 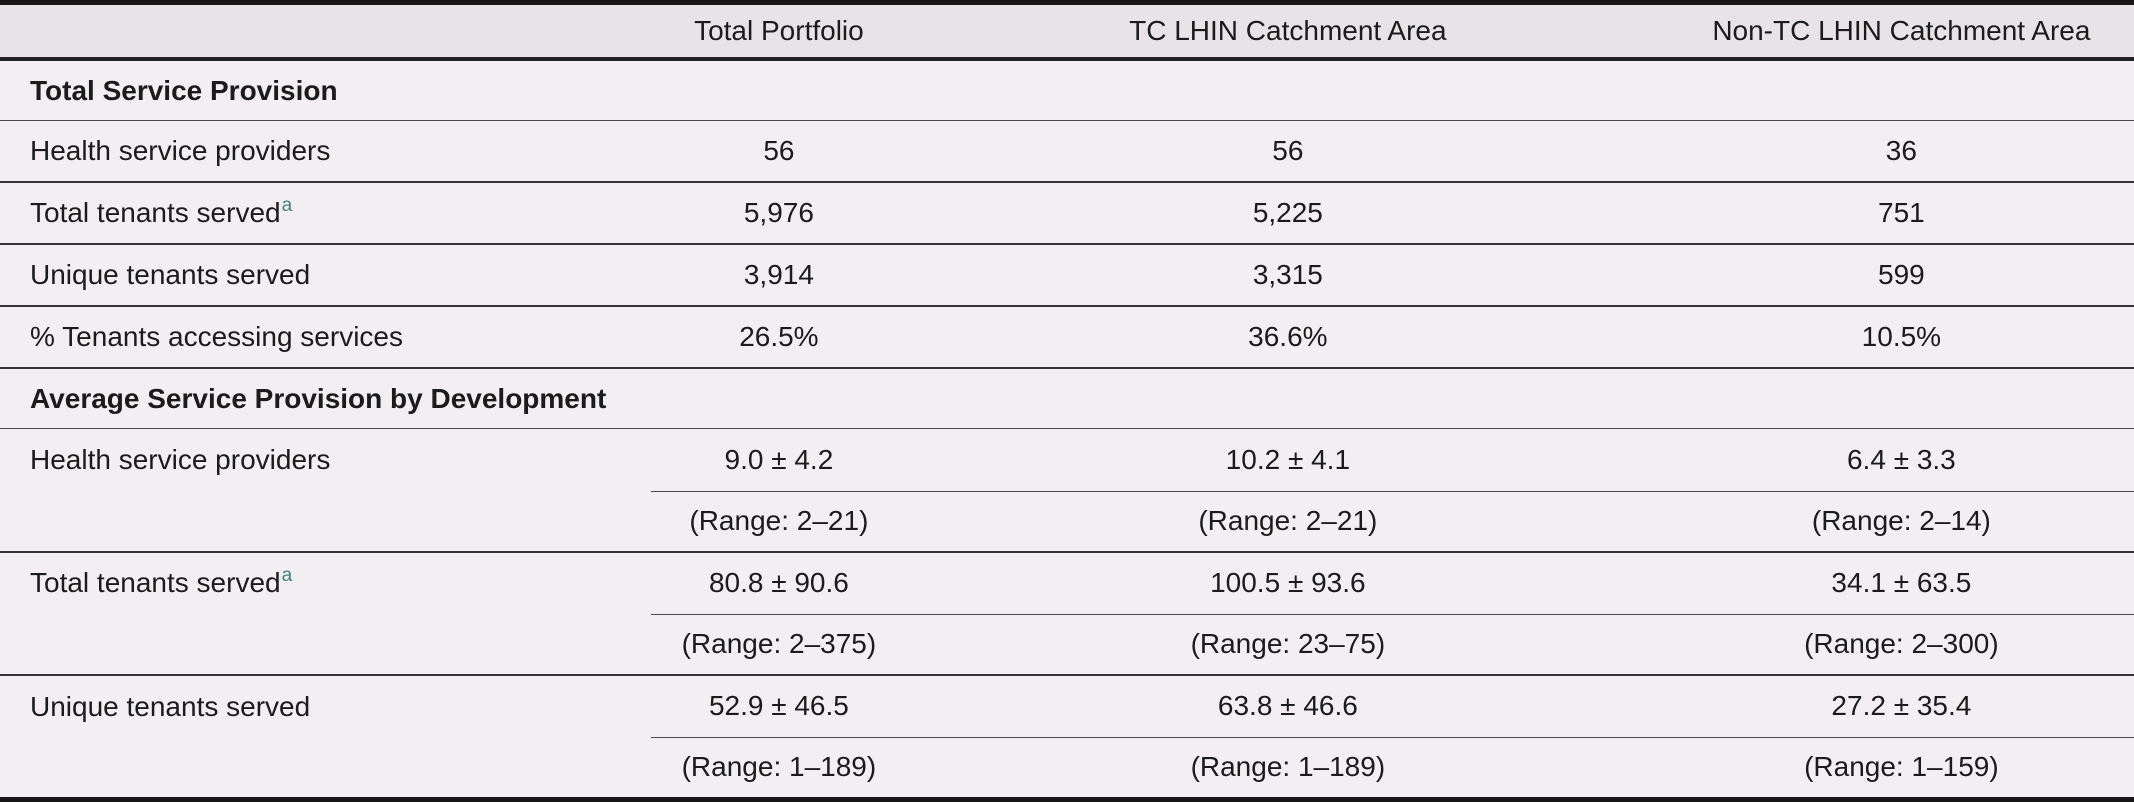 I want to click on table-row: Total tenants serveda 5,976 5,225 751, so click(x=1067, y=214).